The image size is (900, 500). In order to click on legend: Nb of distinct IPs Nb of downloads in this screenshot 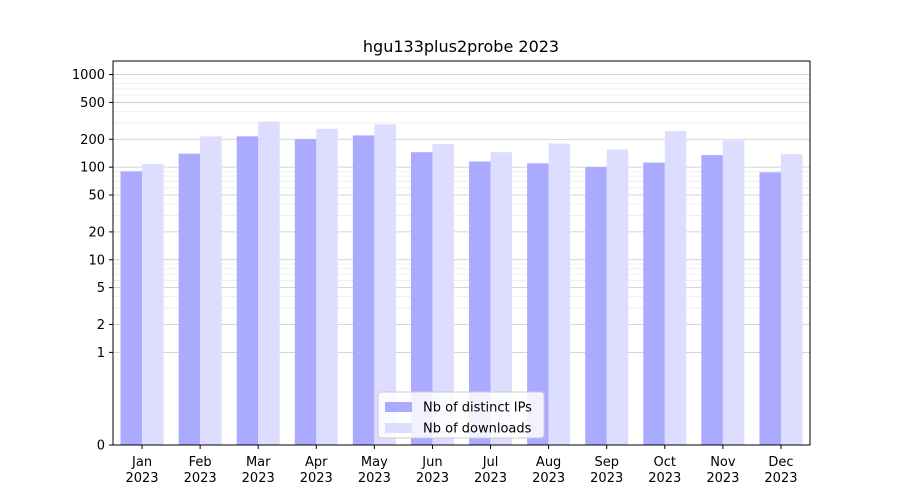, I will do `click(461, 415)`.